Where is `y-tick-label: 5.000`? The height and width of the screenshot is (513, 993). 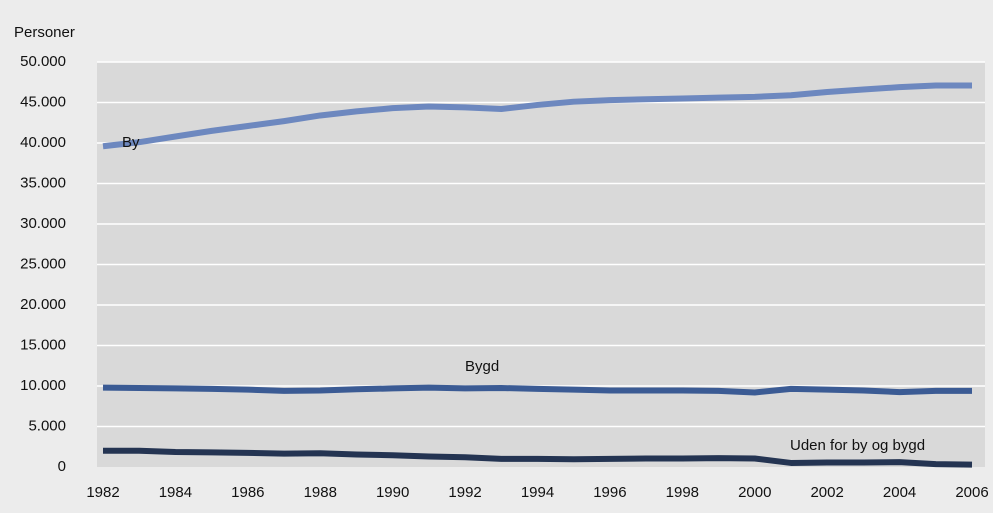
y-tick-label: 5.000 is located at coordinates (47, 425).